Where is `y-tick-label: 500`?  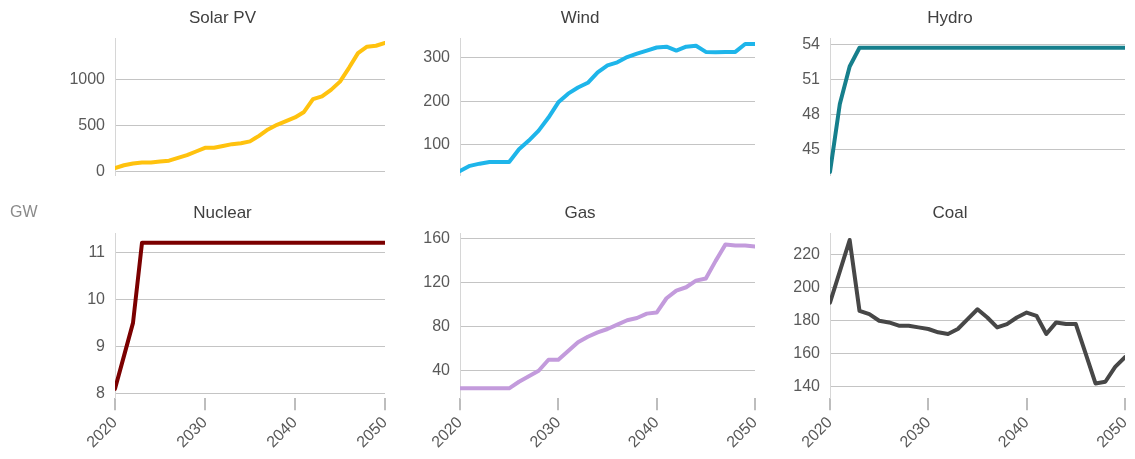 y-tick-label: 500 is located at coordinates (92, 125).